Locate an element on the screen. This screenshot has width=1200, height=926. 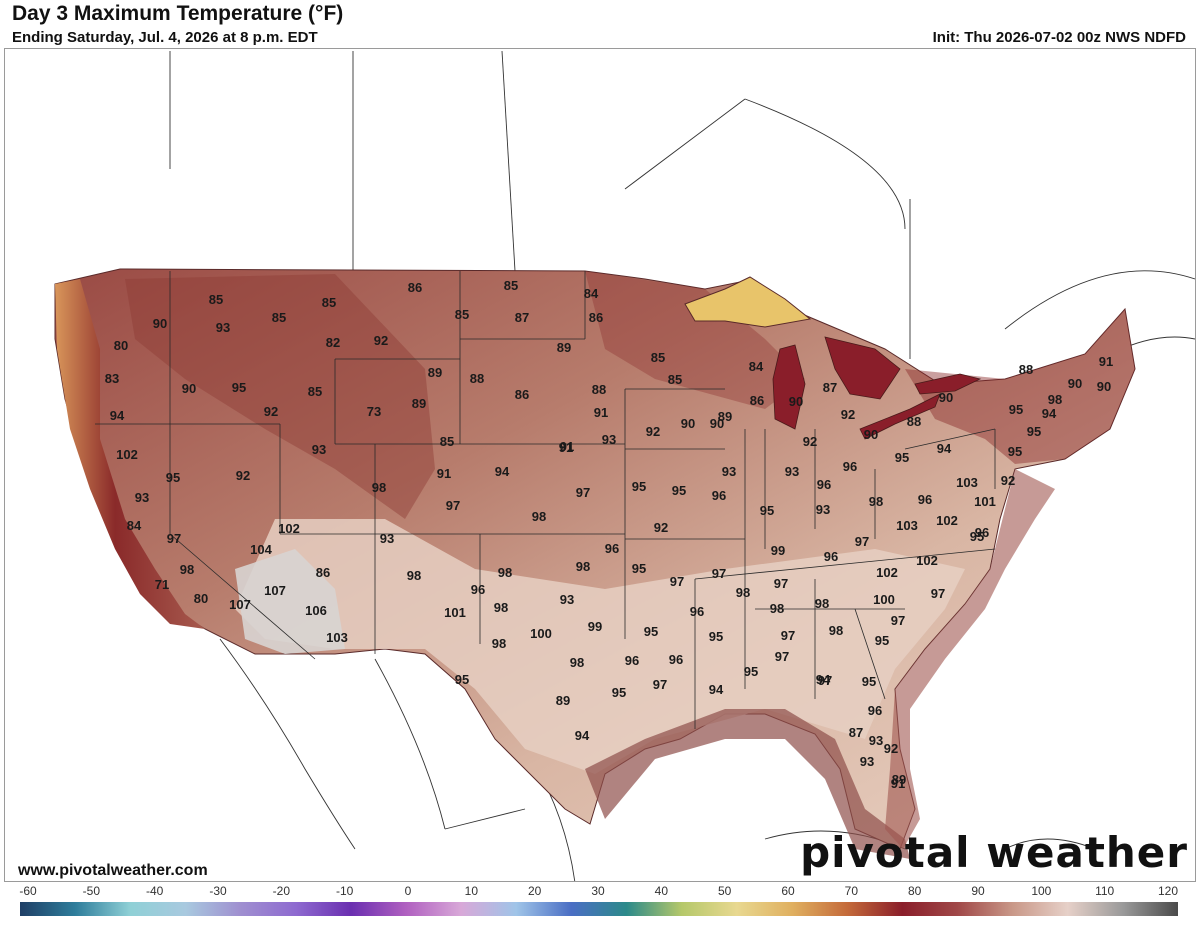
scale-tick-label: -50 is located at coordinates (91, 891).